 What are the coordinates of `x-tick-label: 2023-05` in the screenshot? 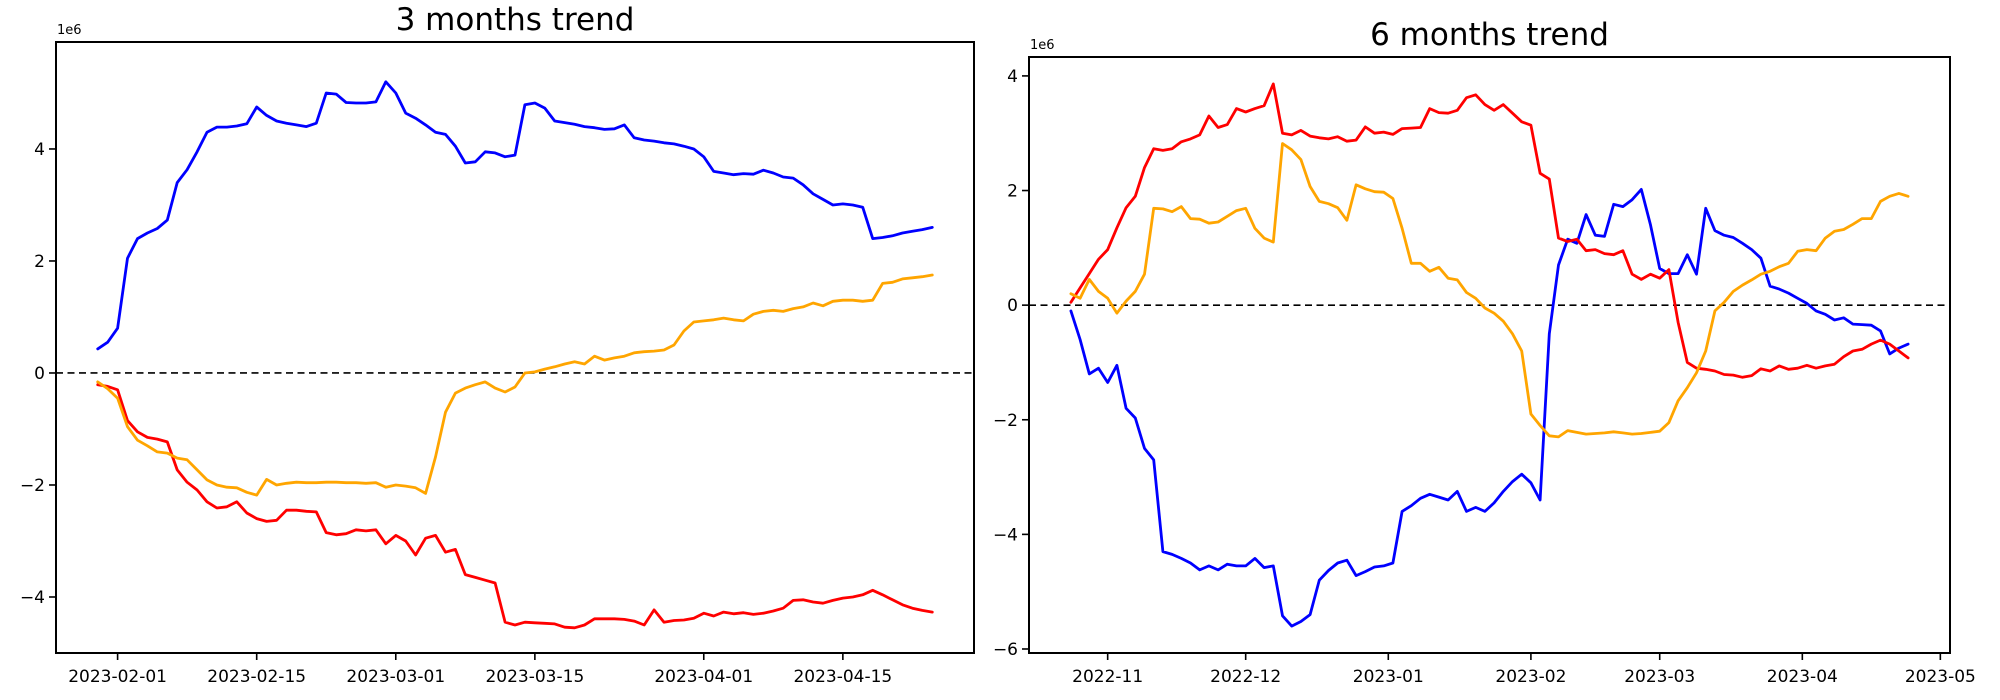 It's located at (1940, 677).